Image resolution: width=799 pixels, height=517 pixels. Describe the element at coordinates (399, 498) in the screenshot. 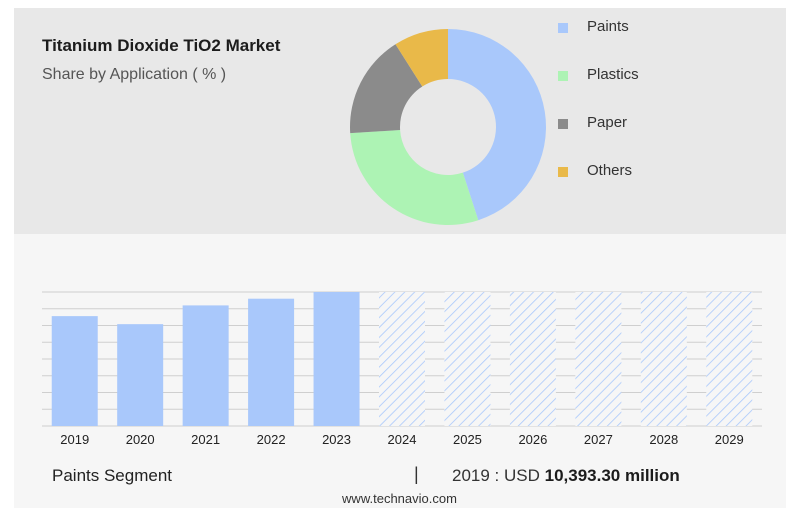

I see `source-link: www.technavio.com` at that location.